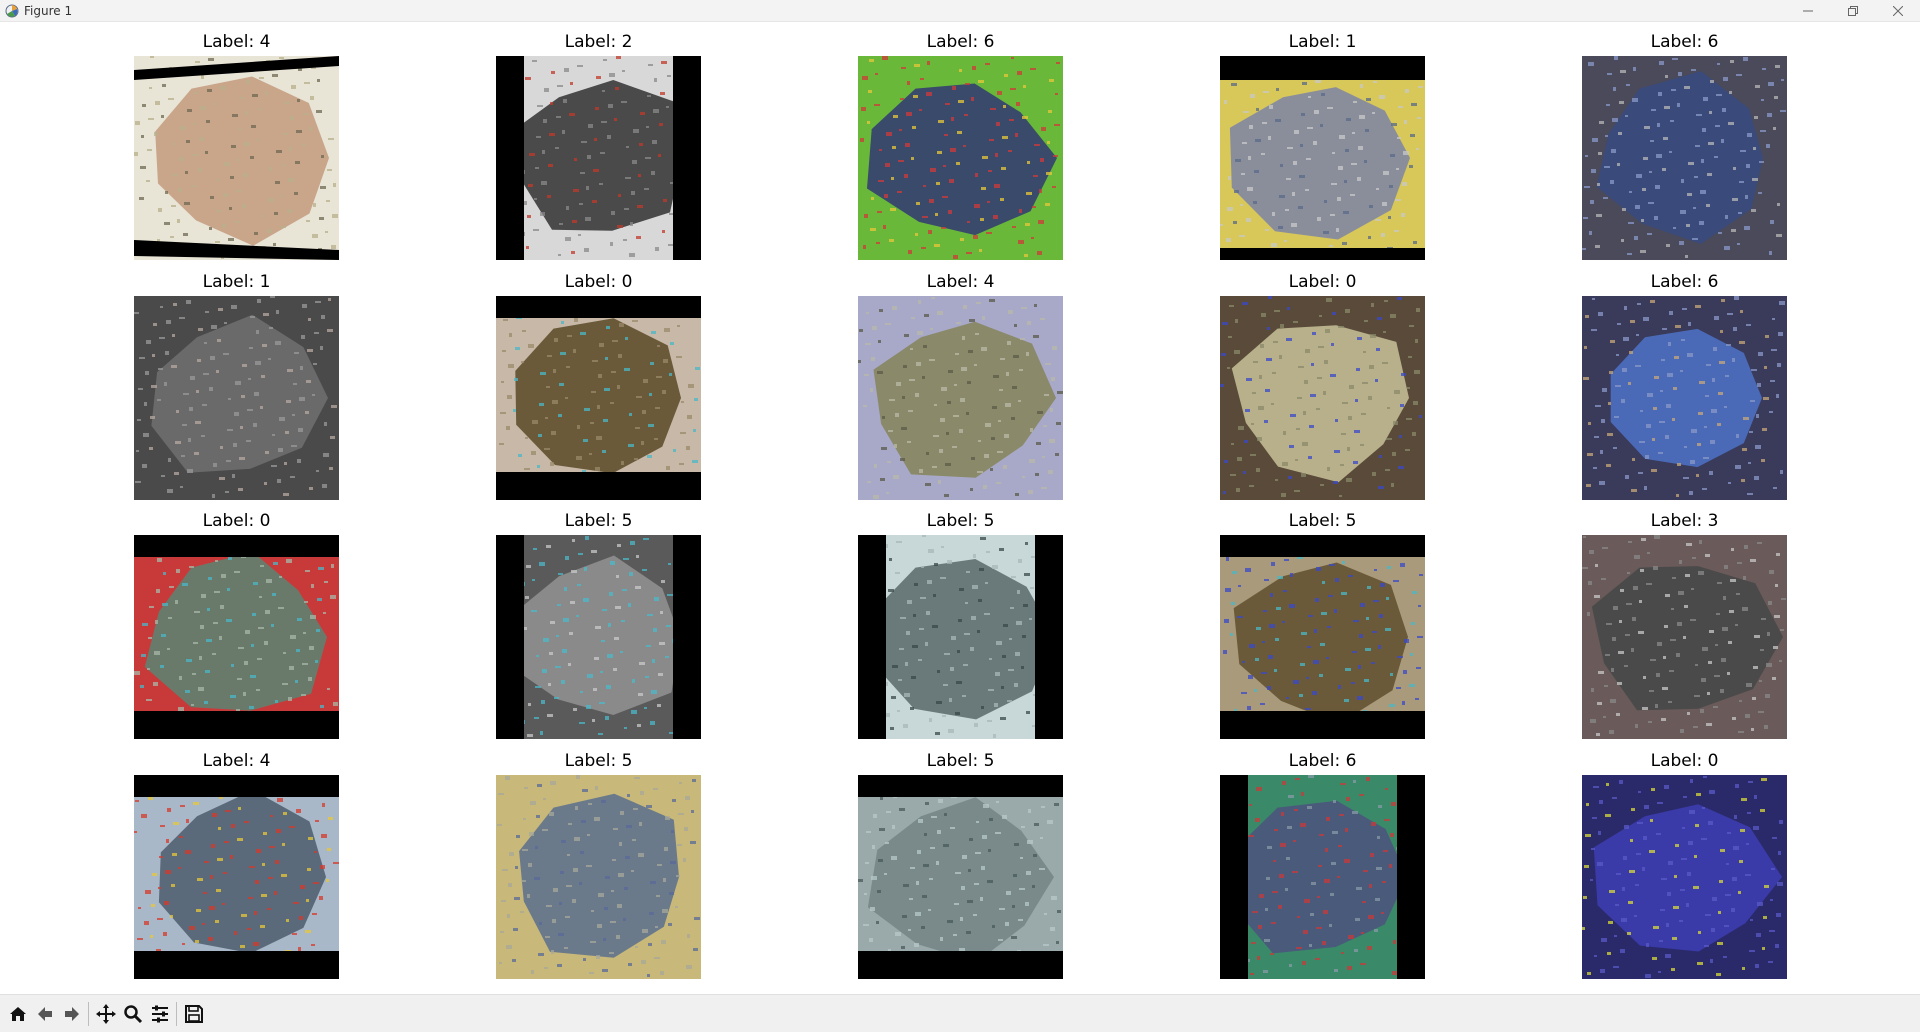  I want to click on zoom-icon, so click(132, 1013).